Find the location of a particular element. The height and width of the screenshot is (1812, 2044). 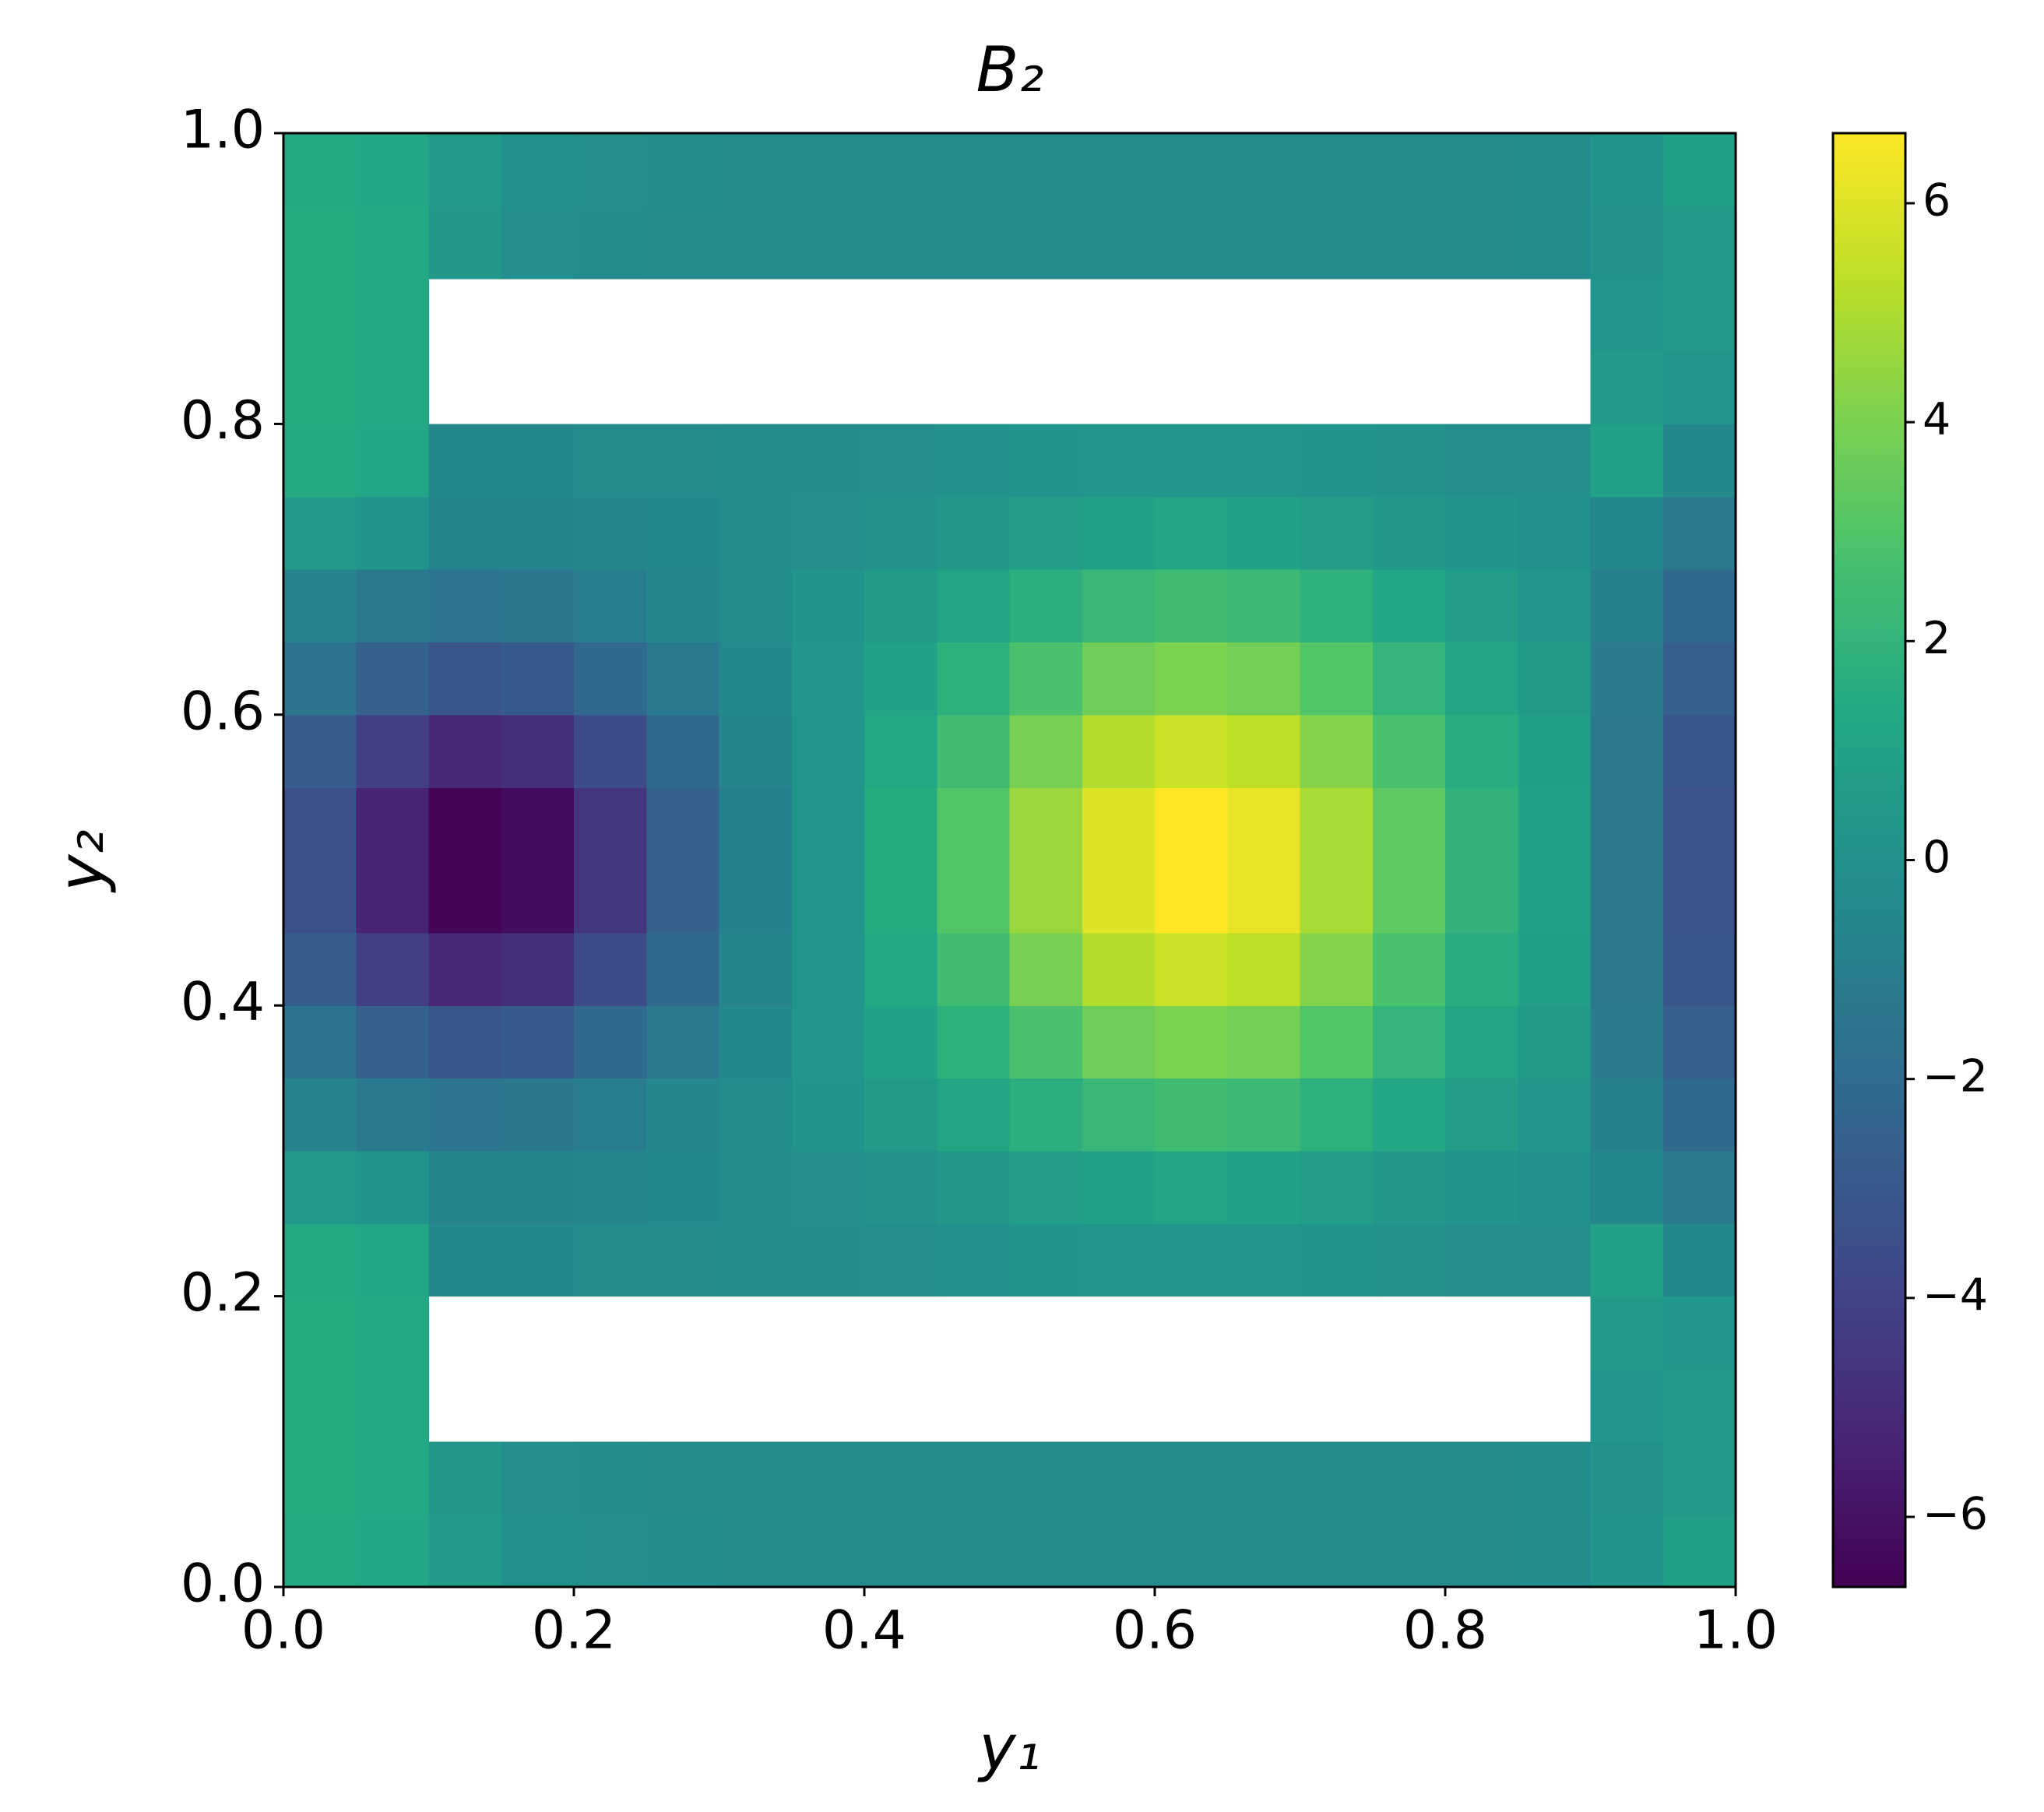

x-tick-label: 0.6 is located at coordinates (1155, 1631).